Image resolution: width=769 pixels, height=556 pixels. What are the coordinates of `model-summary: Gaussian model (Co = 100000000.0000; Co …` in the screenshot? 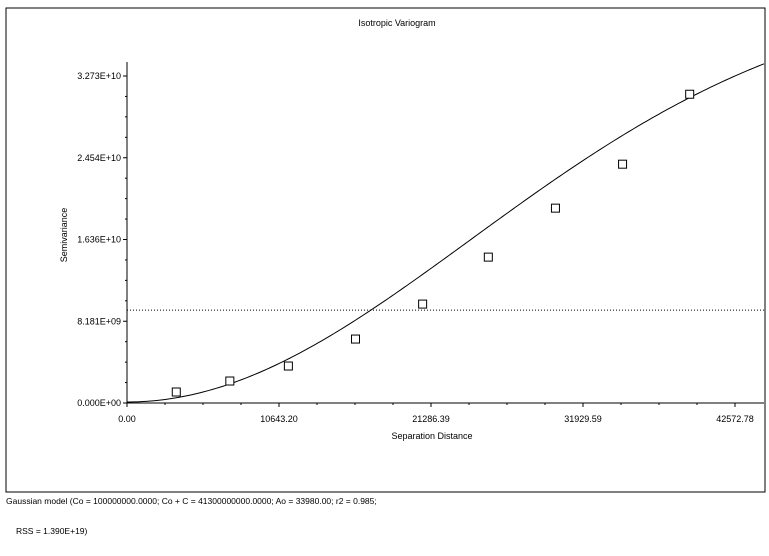 It's located at (386, 516).